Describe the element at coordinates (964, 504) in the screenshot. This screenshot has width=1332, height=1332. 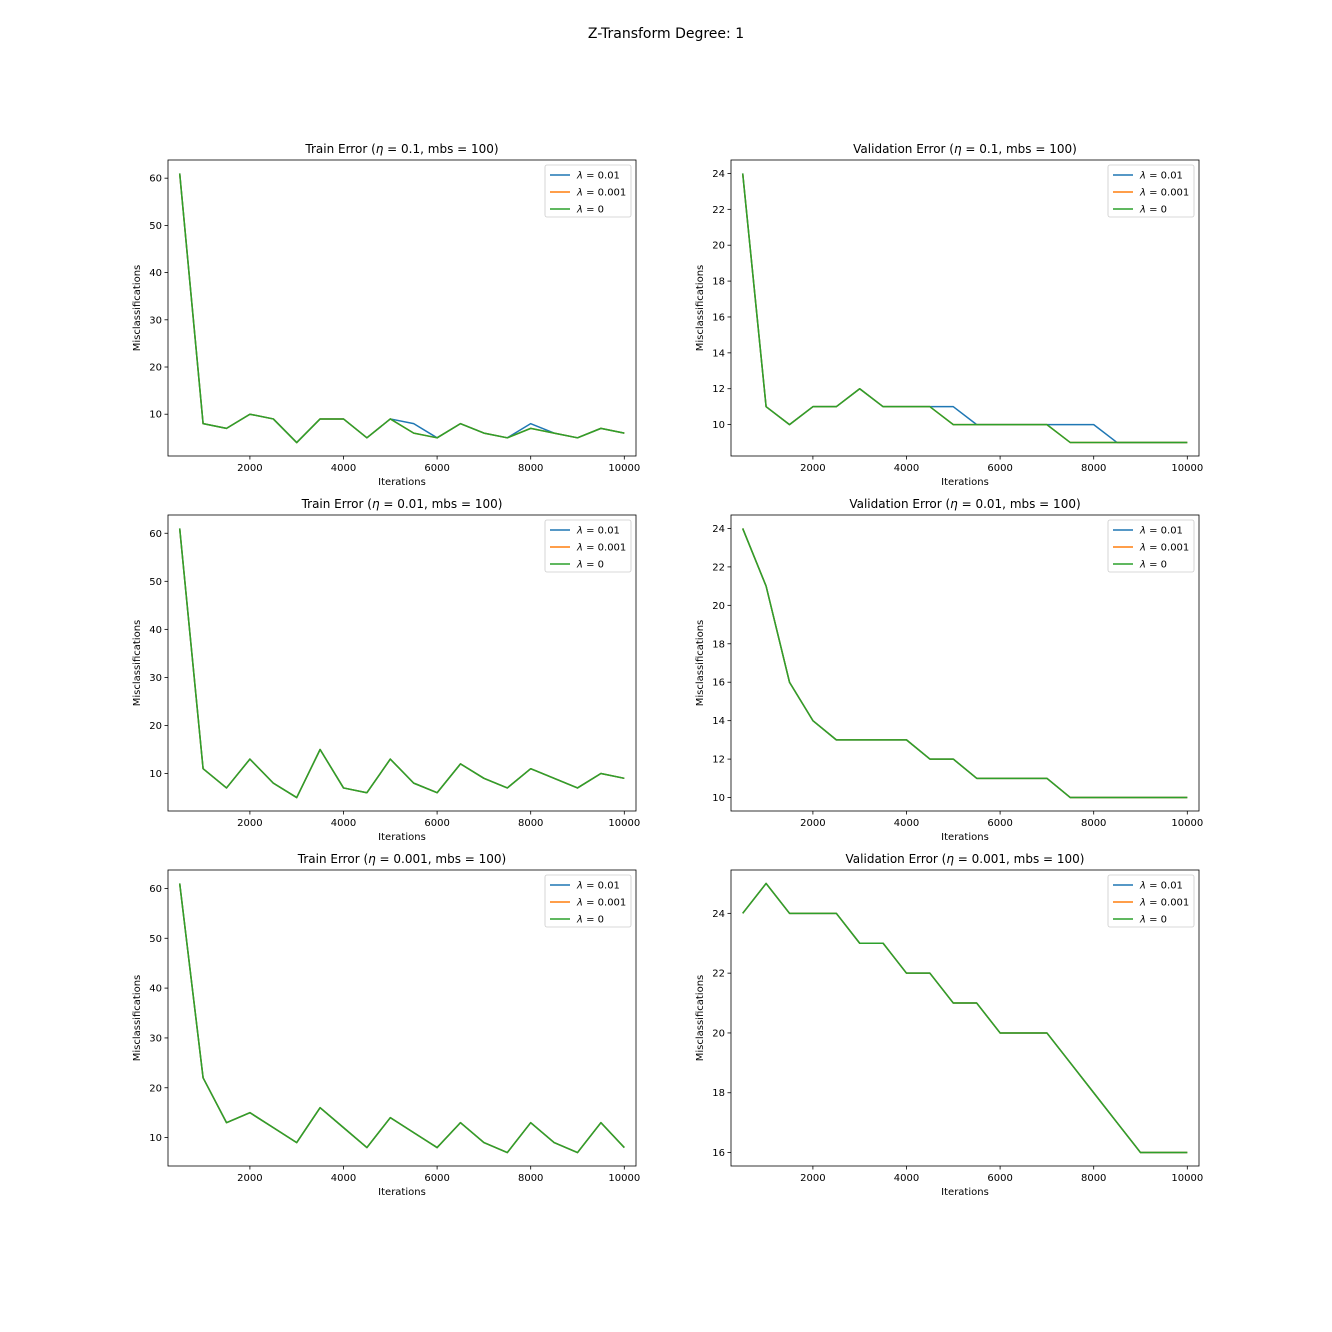
I see `panel-title: Validation Error (η = 0.01, mbs = 100)` at that location.